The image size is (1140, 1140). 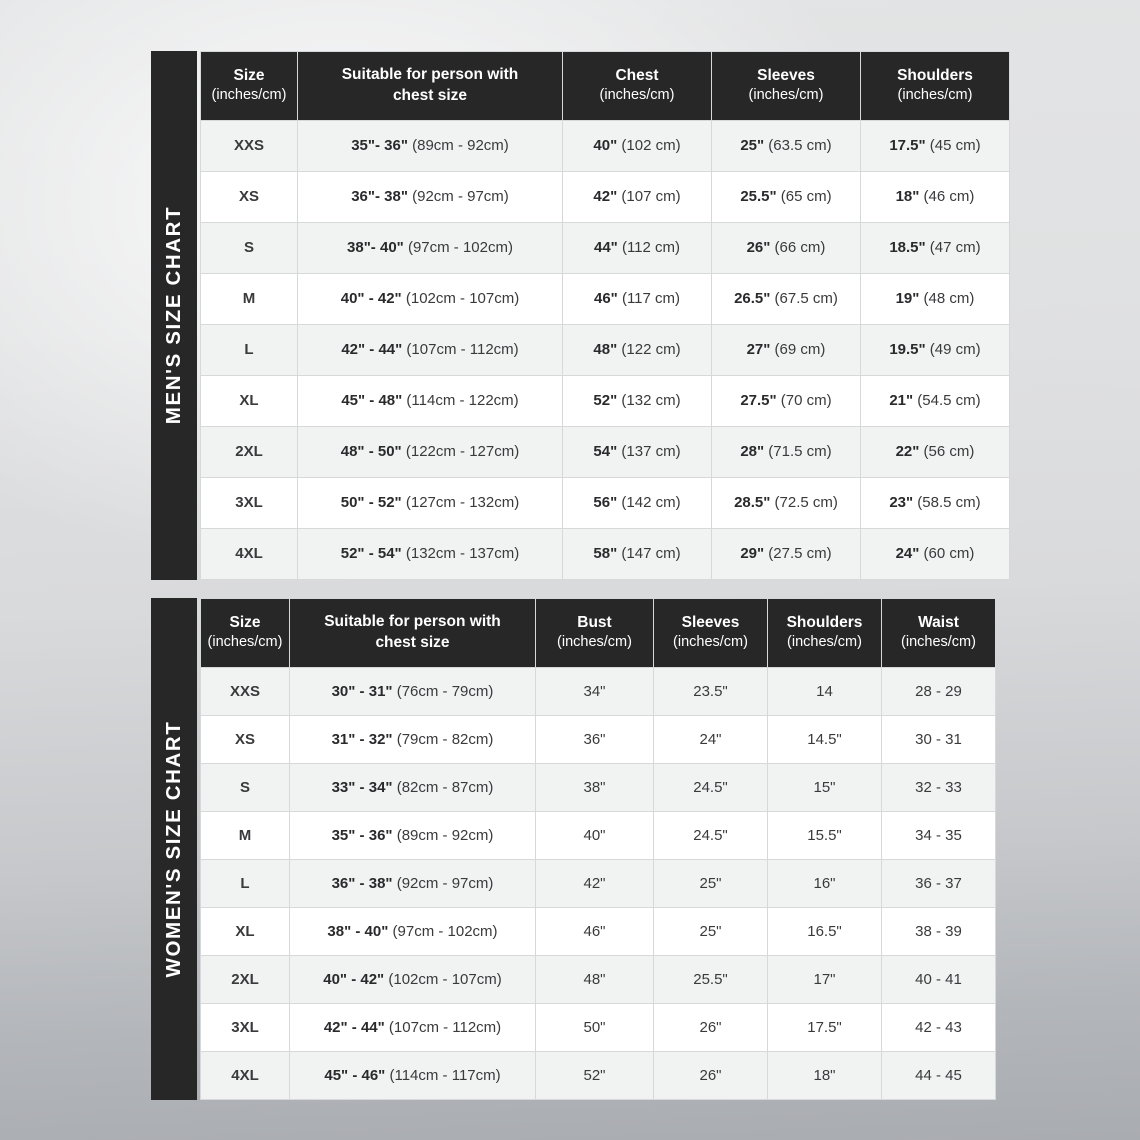 What do you see at coordinates (938, 1075) in the screenshot?
I see `womens-cell-waist: 44 - 45` at bounding box center [938, 1075].